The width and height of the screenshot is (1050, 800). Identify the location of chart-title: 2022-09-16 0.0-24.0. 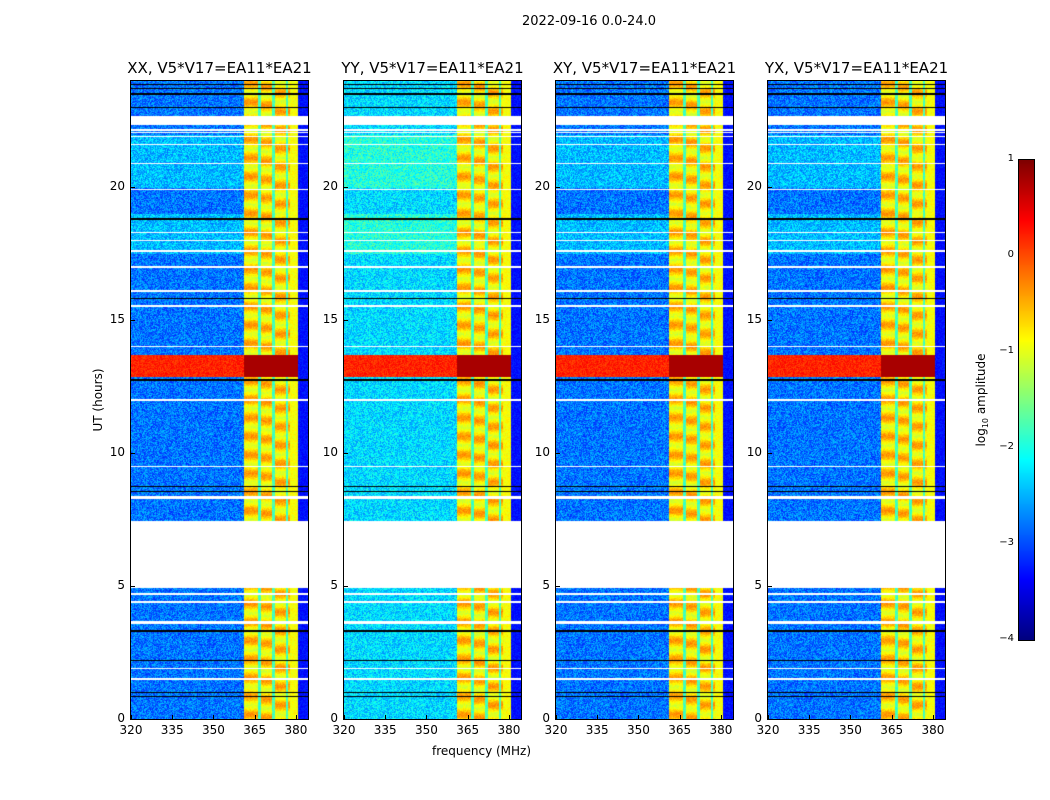
(589, 21).